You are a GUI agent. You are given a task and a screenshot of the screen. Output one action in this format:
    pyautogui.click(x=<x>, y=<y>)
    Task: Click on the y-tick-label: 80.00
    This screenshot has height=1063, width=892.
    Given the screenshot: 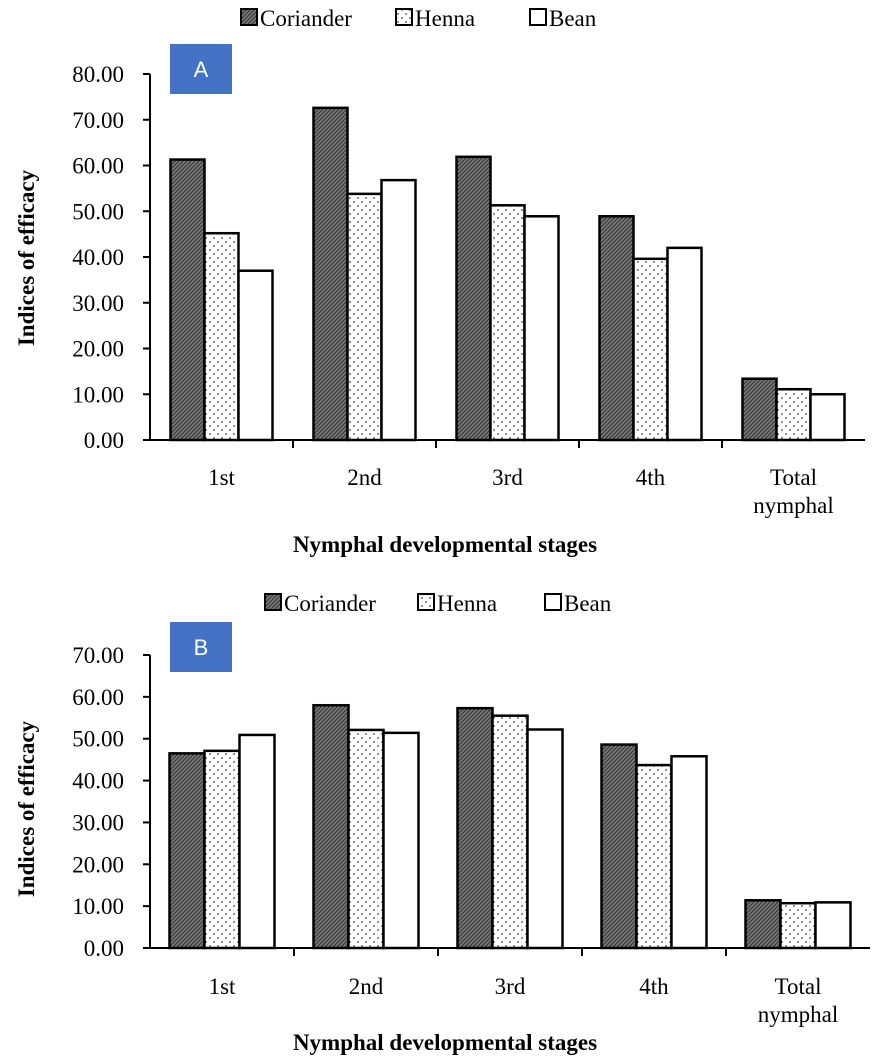 What is the action you would take?
    pyautogui.click(x=98, y=74)
    